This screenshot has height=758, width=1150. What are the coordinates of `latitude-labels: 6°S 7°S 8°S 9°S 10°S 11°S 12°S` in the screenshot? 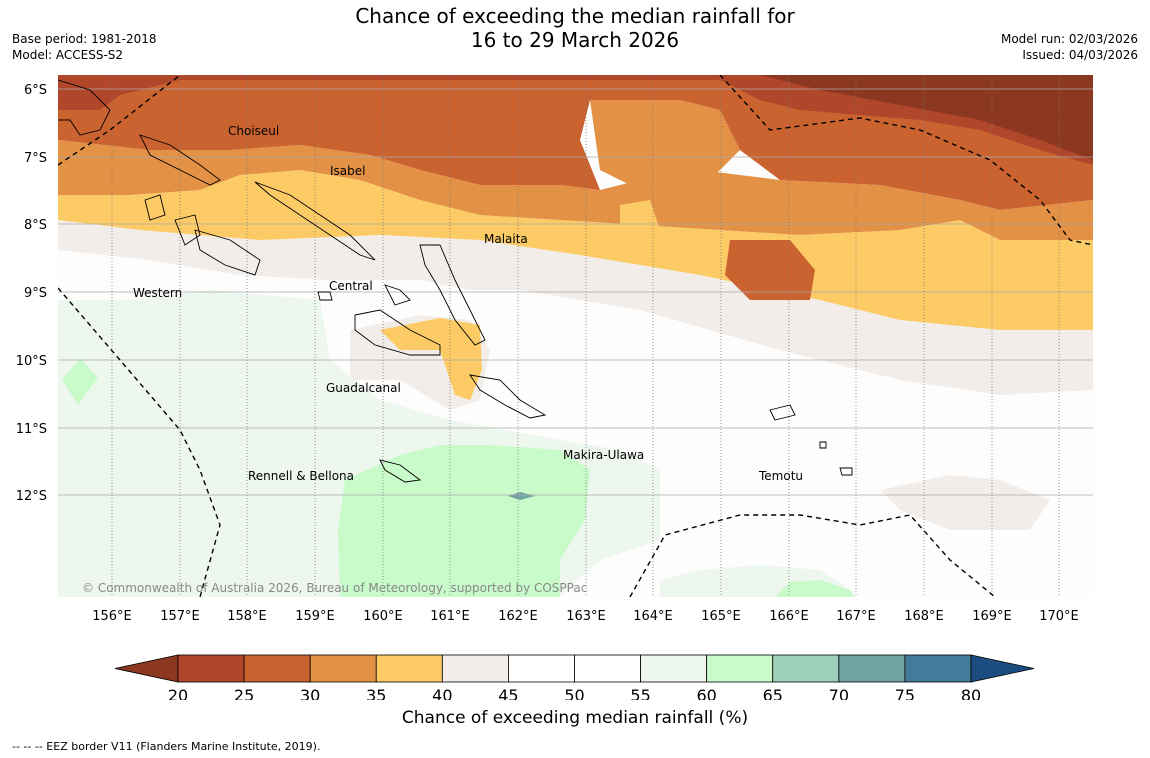 It's located at (31, 293).